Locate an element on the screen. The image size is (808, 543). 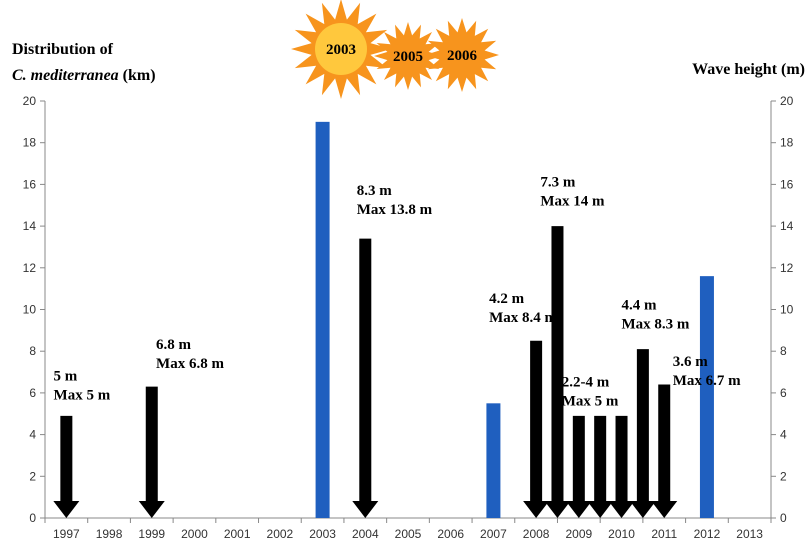
left-axis-title-line1: Distribution of is located at coordinates (63, 49).